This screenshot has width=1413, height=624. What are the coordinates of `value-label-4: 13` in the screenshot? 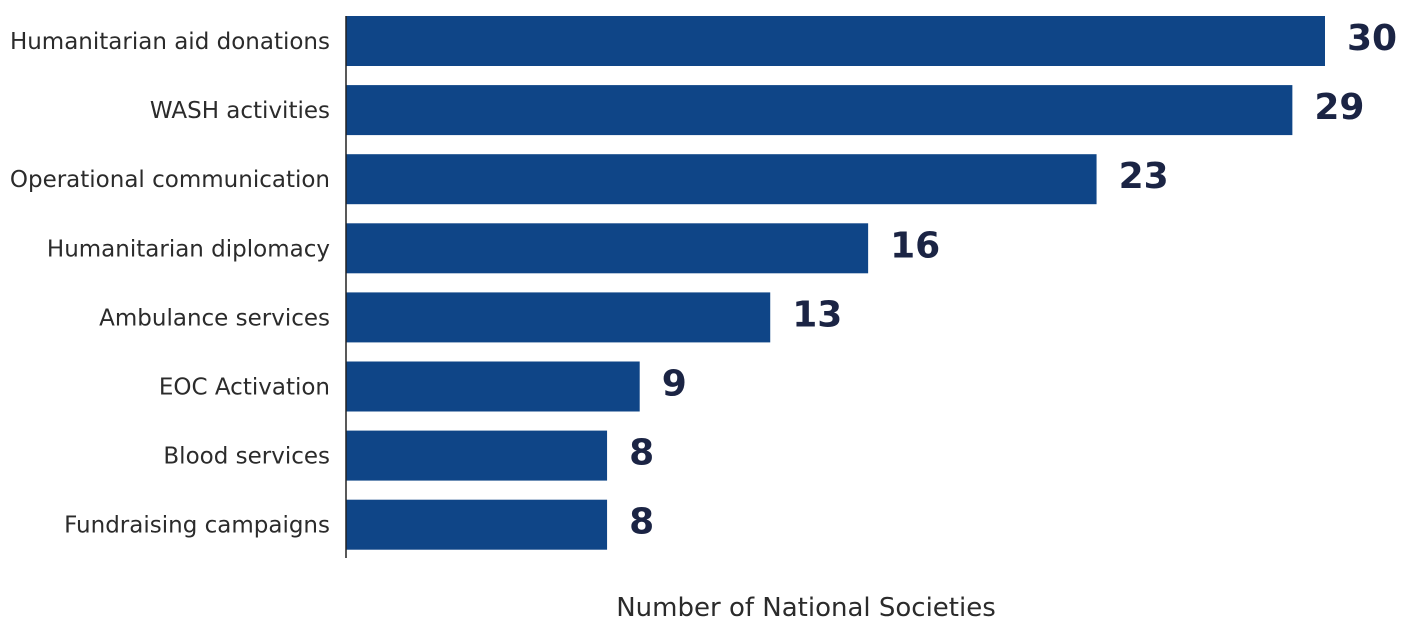 It's located at (817, 314).